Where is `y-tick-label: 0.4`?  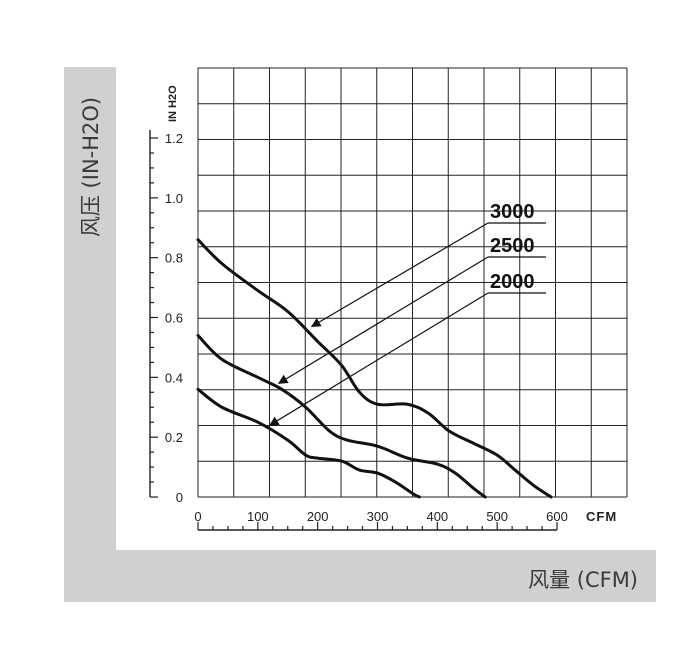
y-tick-label: 0.4 is located at coordinates (174, 377).